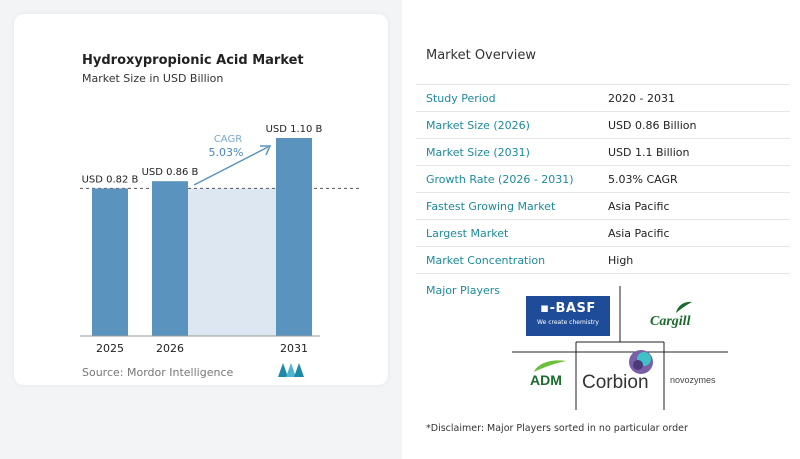  What do you see at coordinates (153, 78) in the screenshot?
I see `chart-subtitle: Market Size in USD Billion` at bounding box center [153, 78].